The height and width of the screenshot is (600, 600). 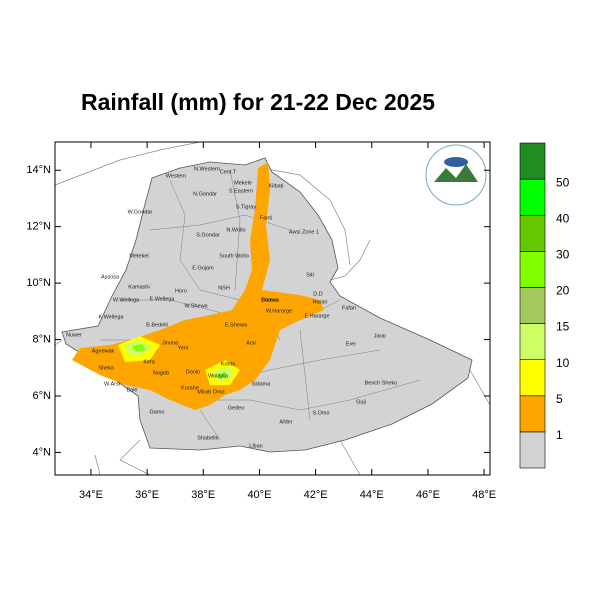 What do you see at coordinates (103, 351) in the screenshot?
I see `region-label: Agnewak` at bounding box center [103, 351].